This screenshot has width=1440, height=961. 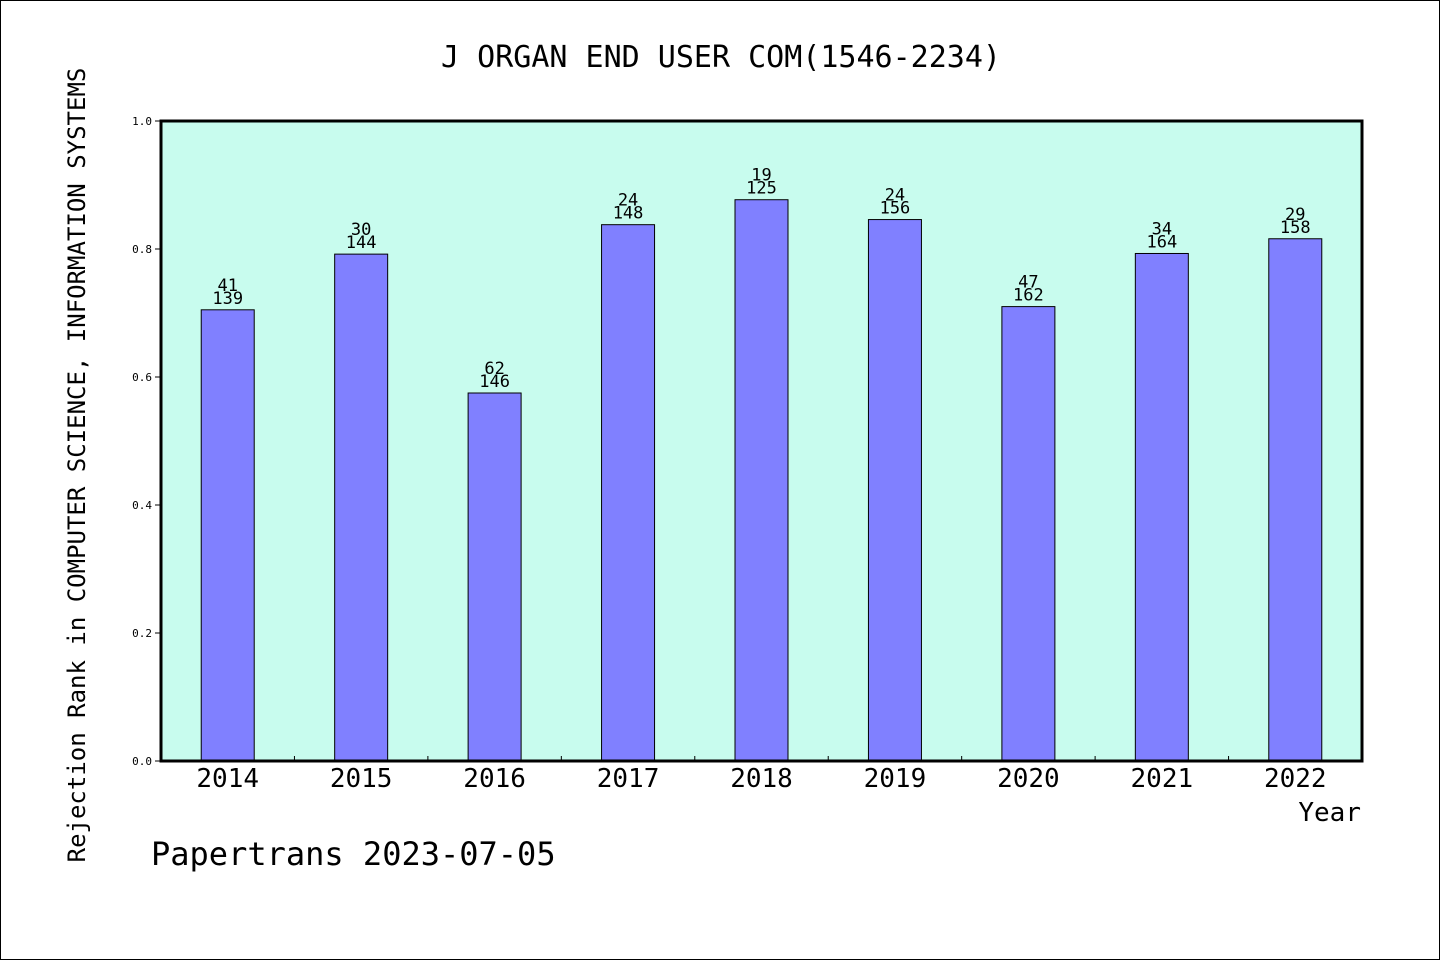 What do you see at coordinates (1295, 779) in the screenshot?
I see `x-tick-label-2022: 2022` at bounding box center [1295, 779].